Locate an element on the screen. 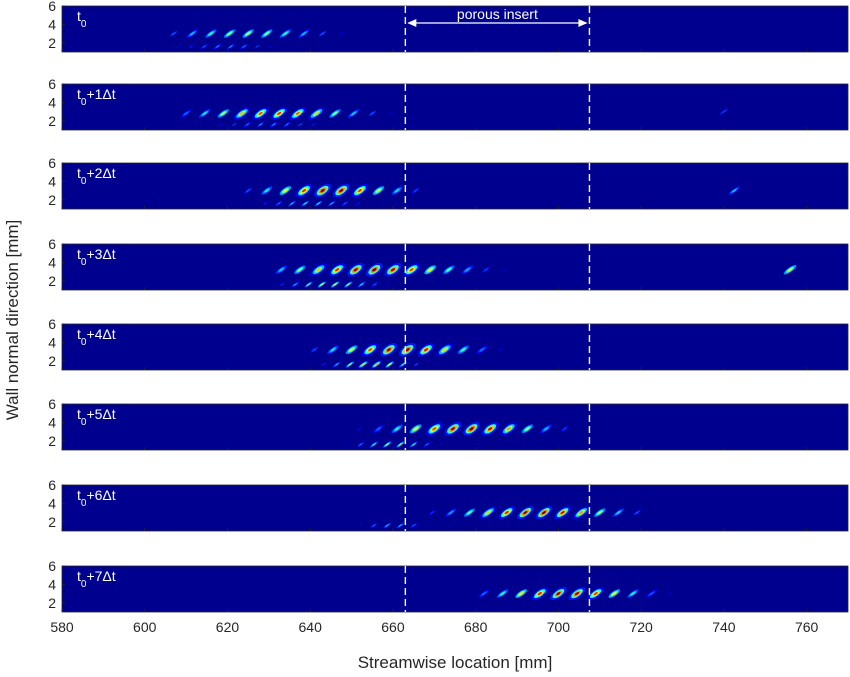 This screenshot has width=850, height=677. panel-1: 2 4 6 t0+1Δt is located at coordinates (448, 103).